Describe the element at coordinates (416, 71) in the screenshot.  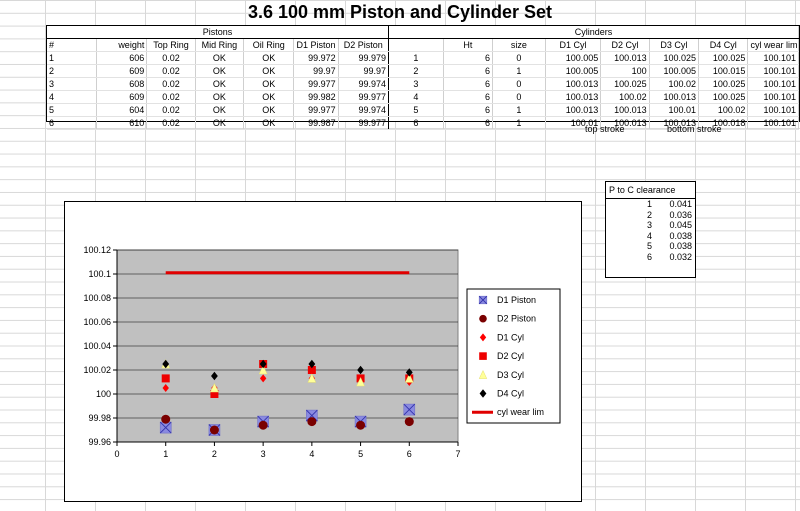
I see `table-cell: 2` at that location.